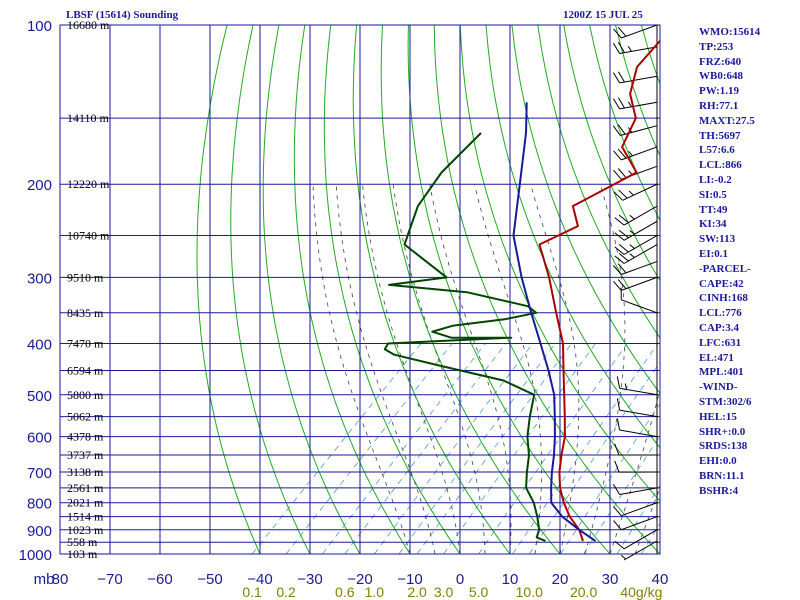 This screenshot has width=800, height=600. What do you see at coordinates (715, 179) in the screenshot?
I see `index-row: LI:-0.2` at bounding box center [715, 179].